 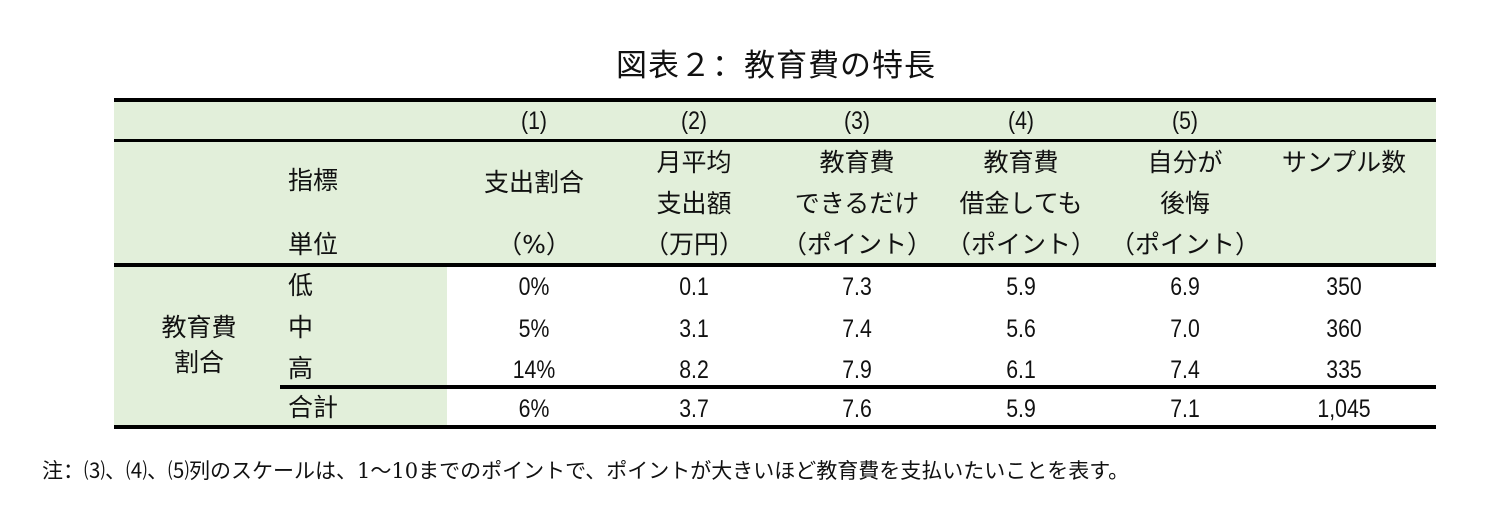 What do you see at coordinates (694, 121) in the screenshot?
I see `column-number-2: (2)` at bounding box center [694, 121].